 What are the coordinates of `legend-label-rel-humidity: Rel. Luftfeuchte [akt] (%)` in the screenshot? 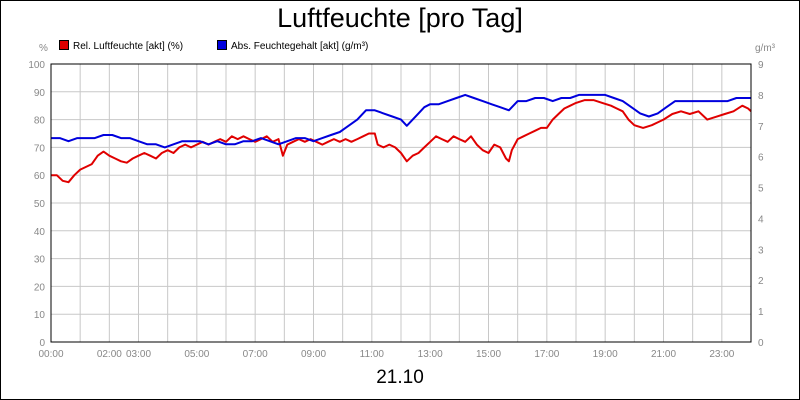 It's located at (128, 46).